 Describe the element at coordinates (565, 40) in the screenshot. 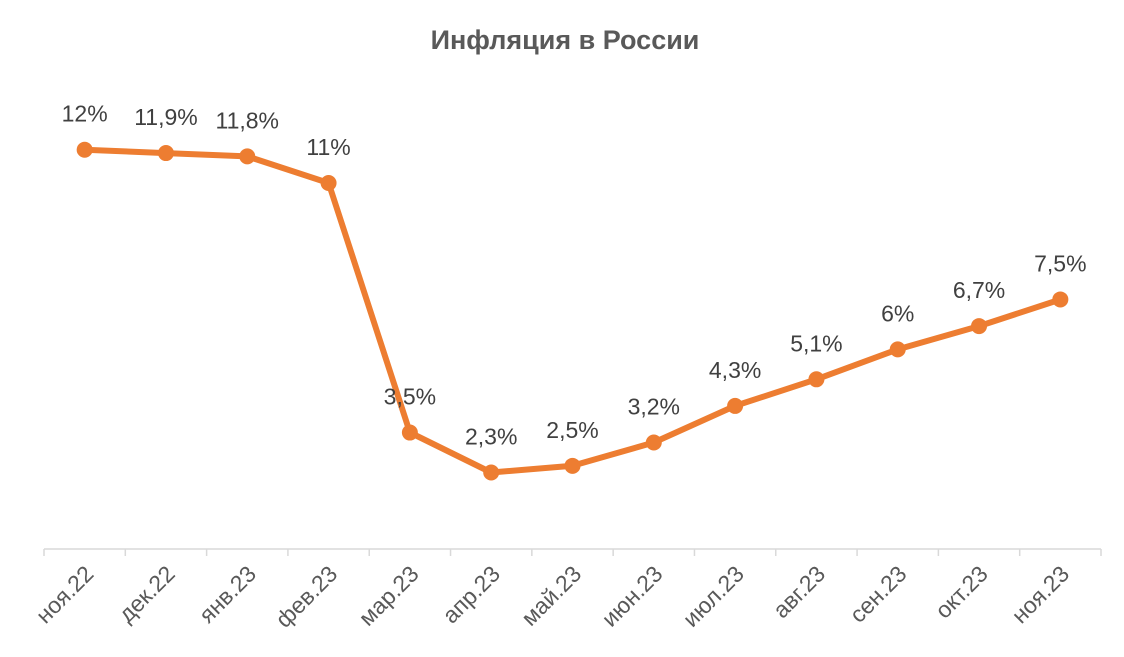

I see `chart-title: Инфляция в России` at that location.